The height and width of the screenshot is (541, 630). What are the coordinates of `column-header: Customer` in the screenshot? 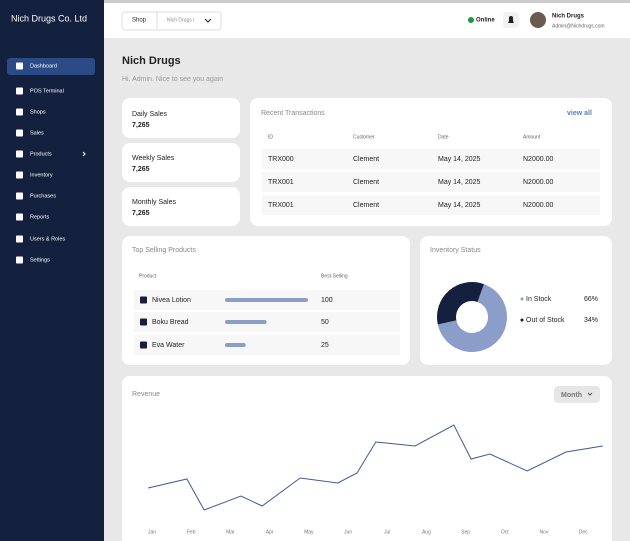 It's located at (364, 137).